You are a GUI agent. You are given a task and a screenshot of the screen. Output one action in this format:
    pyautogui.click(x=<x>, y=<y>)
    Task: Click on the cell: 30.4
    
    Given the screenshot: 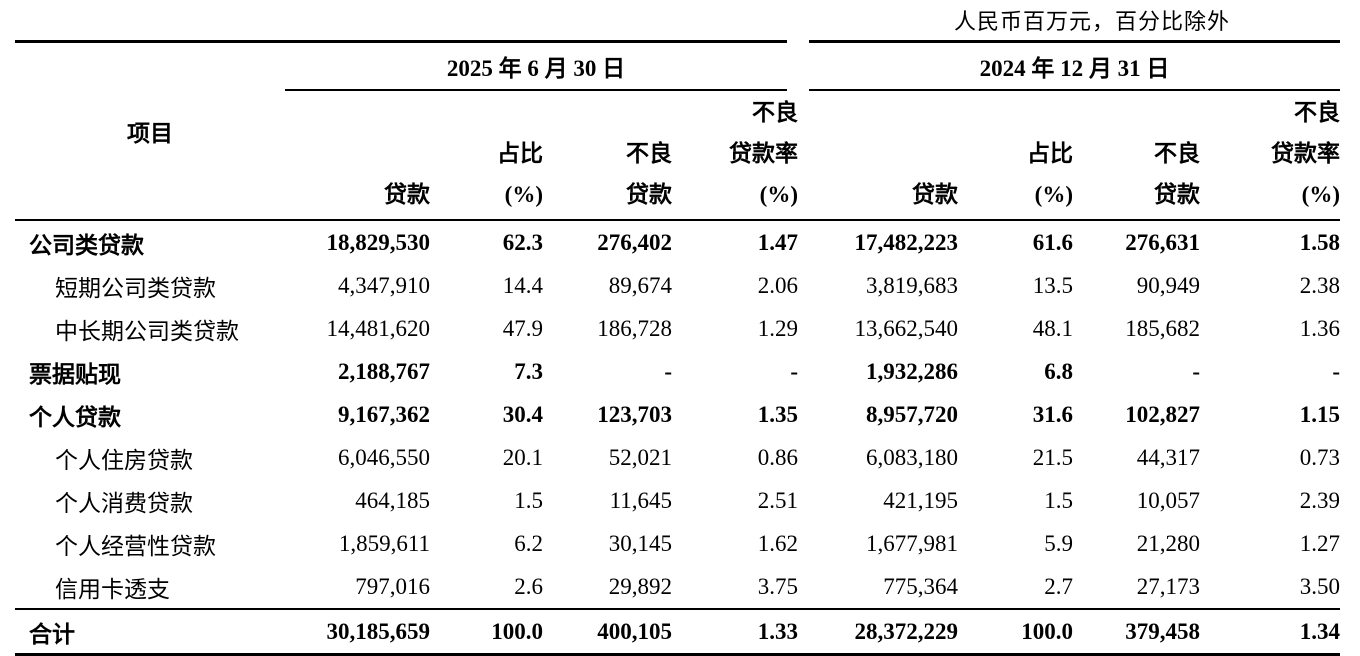 What is the action you would take?
    pyautogui.click(x=522, y=414)
    